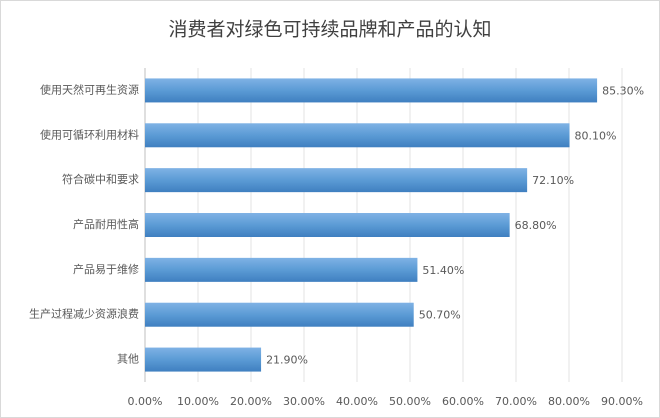 The image size is (660, 418). I want to click on y-tick-label: 产品耐用性高, so click(106, 224).